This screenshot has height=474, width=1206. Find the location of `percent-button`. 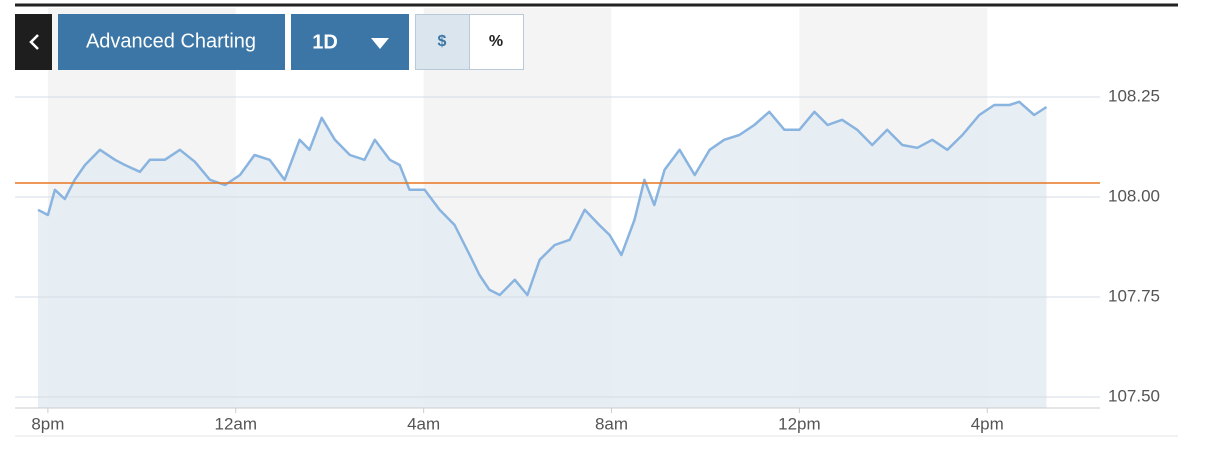

percent-button is located at coordinates (496, 42).